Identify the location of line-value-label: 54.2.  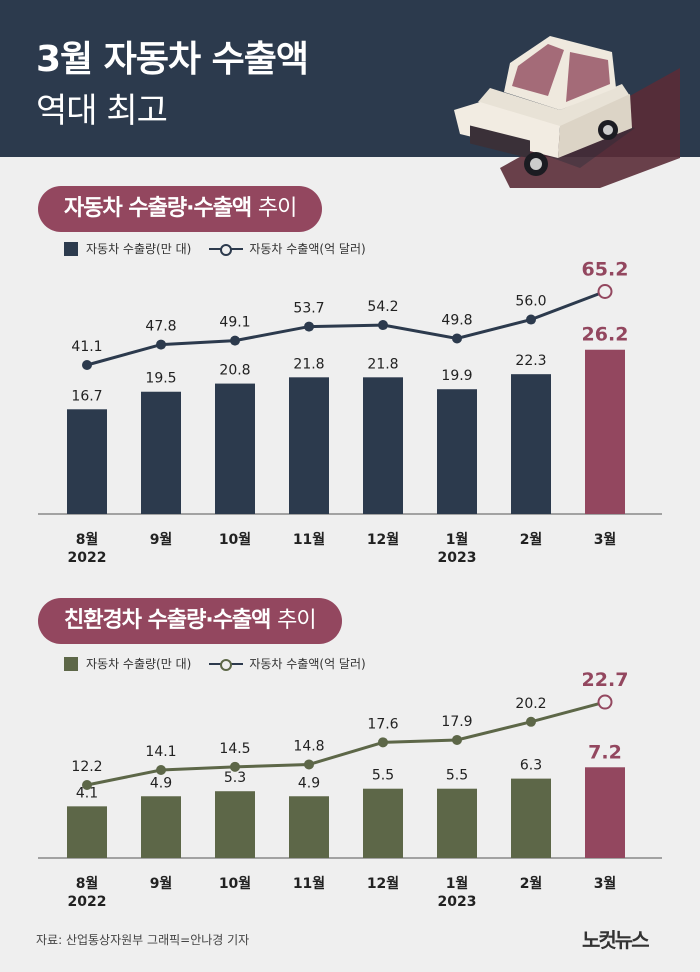
(382, 307).